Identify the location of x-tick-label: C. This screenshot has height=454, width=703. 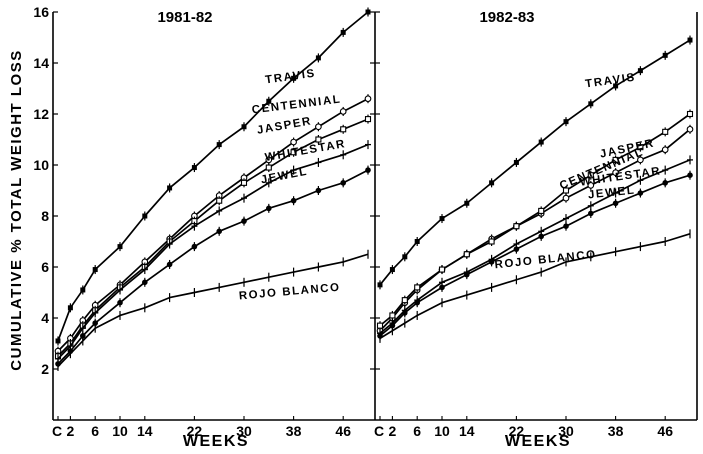
(379, 431).